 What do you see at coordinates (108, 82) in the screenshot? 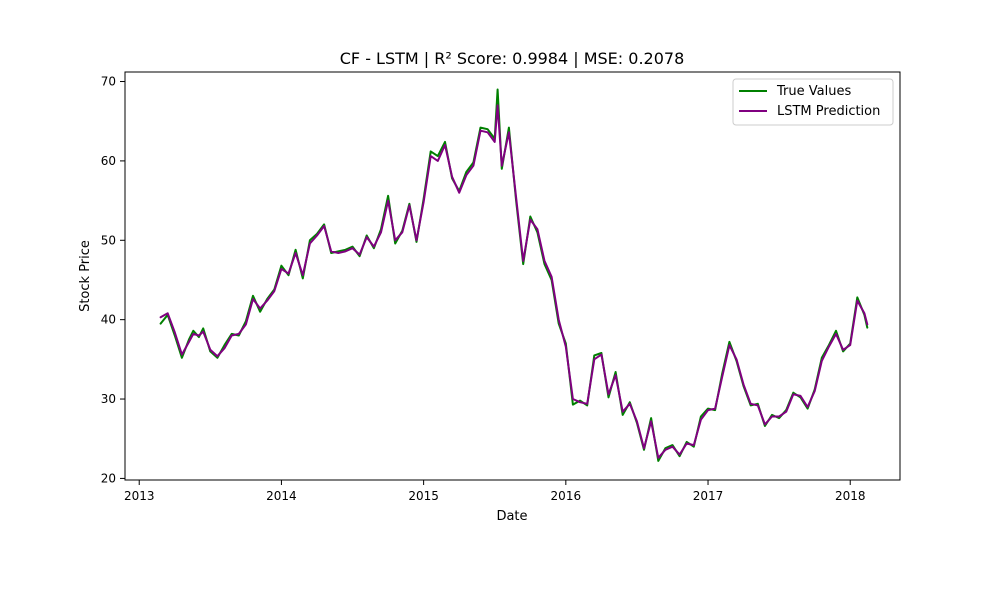
I see `y-tick-label: 70` at bounding box center [108, 82].